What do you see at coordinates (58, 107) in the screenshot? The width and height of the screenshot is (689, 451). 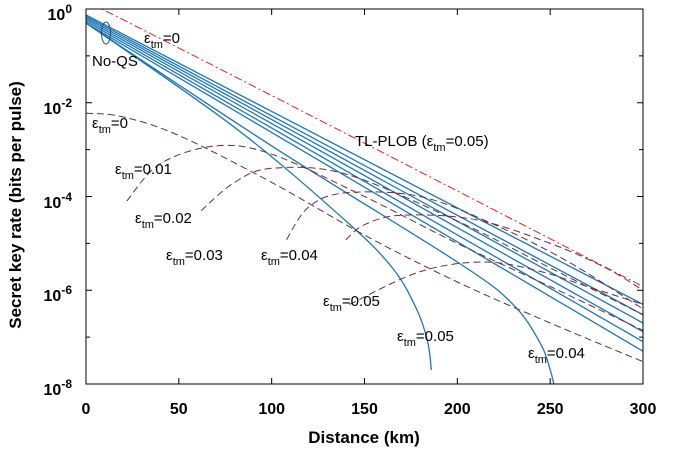 I see `y-tick-label: 10⁻²` at bounding box center [58, 107].